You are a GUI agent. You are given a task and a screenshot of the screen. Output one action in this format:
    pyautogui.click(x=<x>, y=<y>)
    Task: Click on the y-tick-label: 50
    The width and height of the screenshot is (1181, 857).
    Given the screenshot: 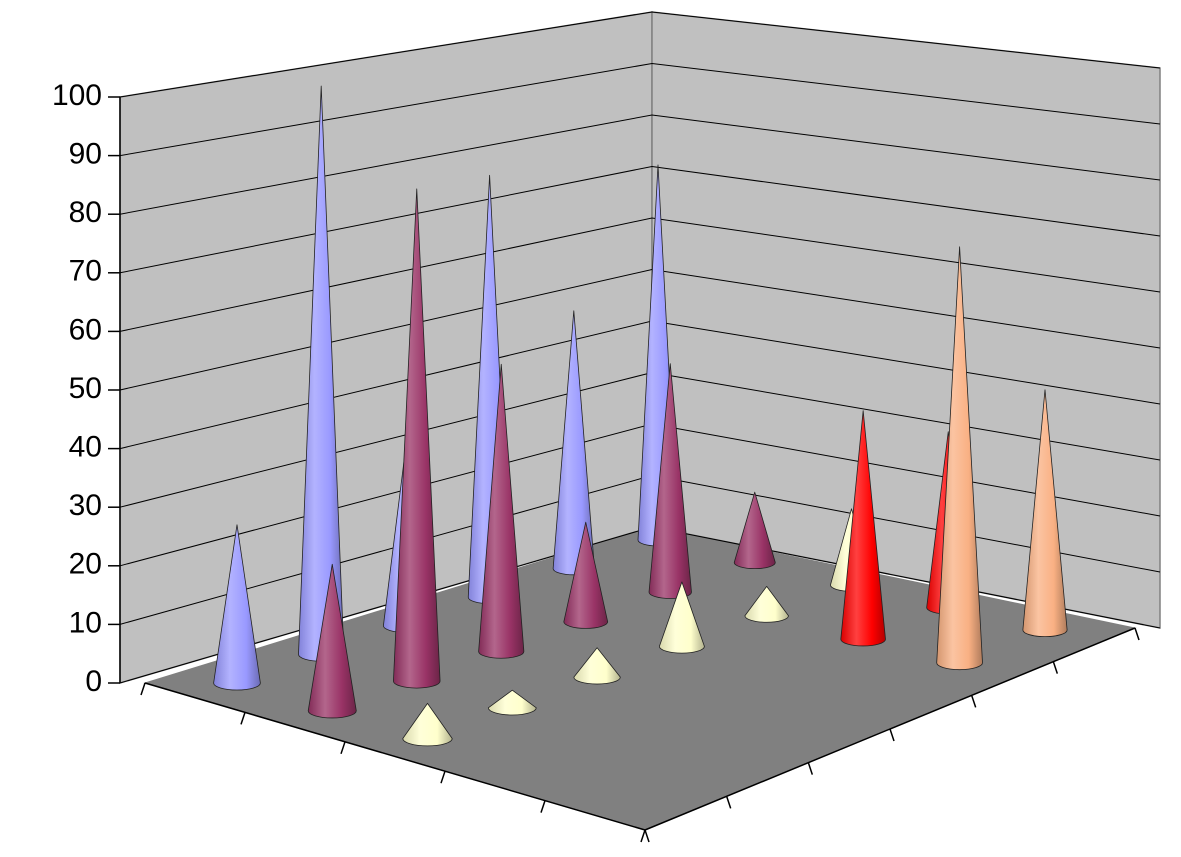 What is the action you would take?
    pyautogui.click(x=85, y=388)
    